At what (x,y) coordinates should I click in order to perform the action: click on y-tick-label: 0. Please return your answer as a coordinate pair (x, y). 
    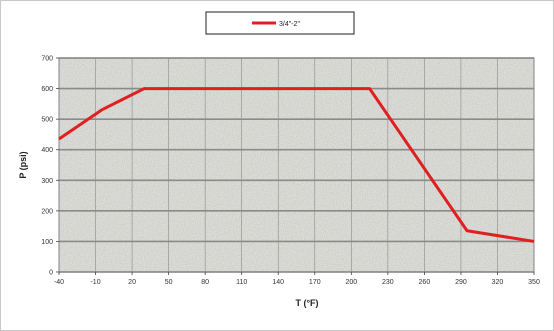
    Looking at the image, I should click on (51, 273).